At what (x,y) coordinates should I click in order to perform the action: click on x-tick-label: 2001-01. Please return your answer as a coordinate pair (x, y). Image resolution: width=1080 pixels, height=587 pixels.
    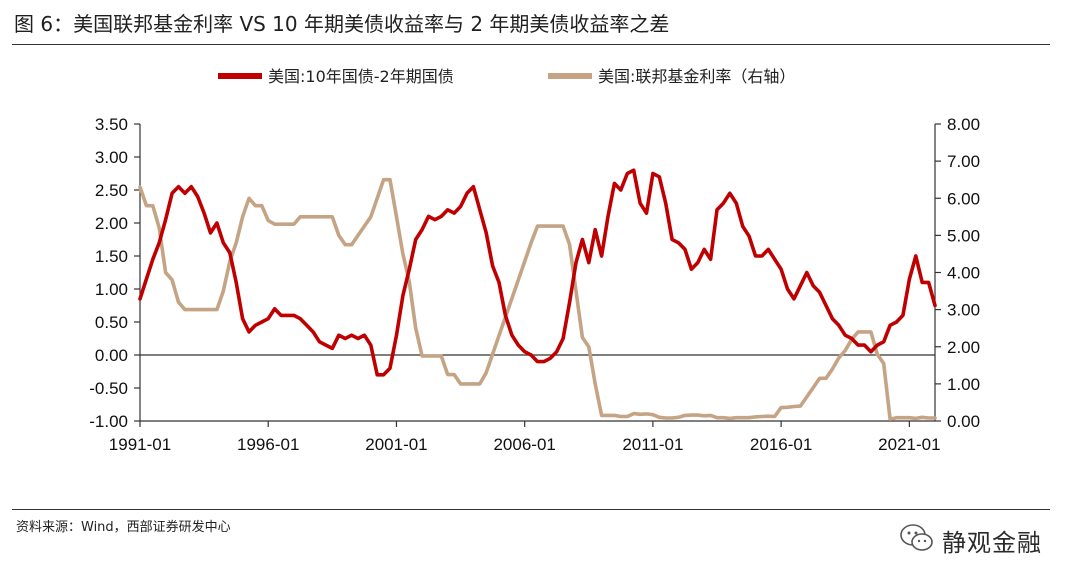
    Looking at the image, I should click on (396, 444).